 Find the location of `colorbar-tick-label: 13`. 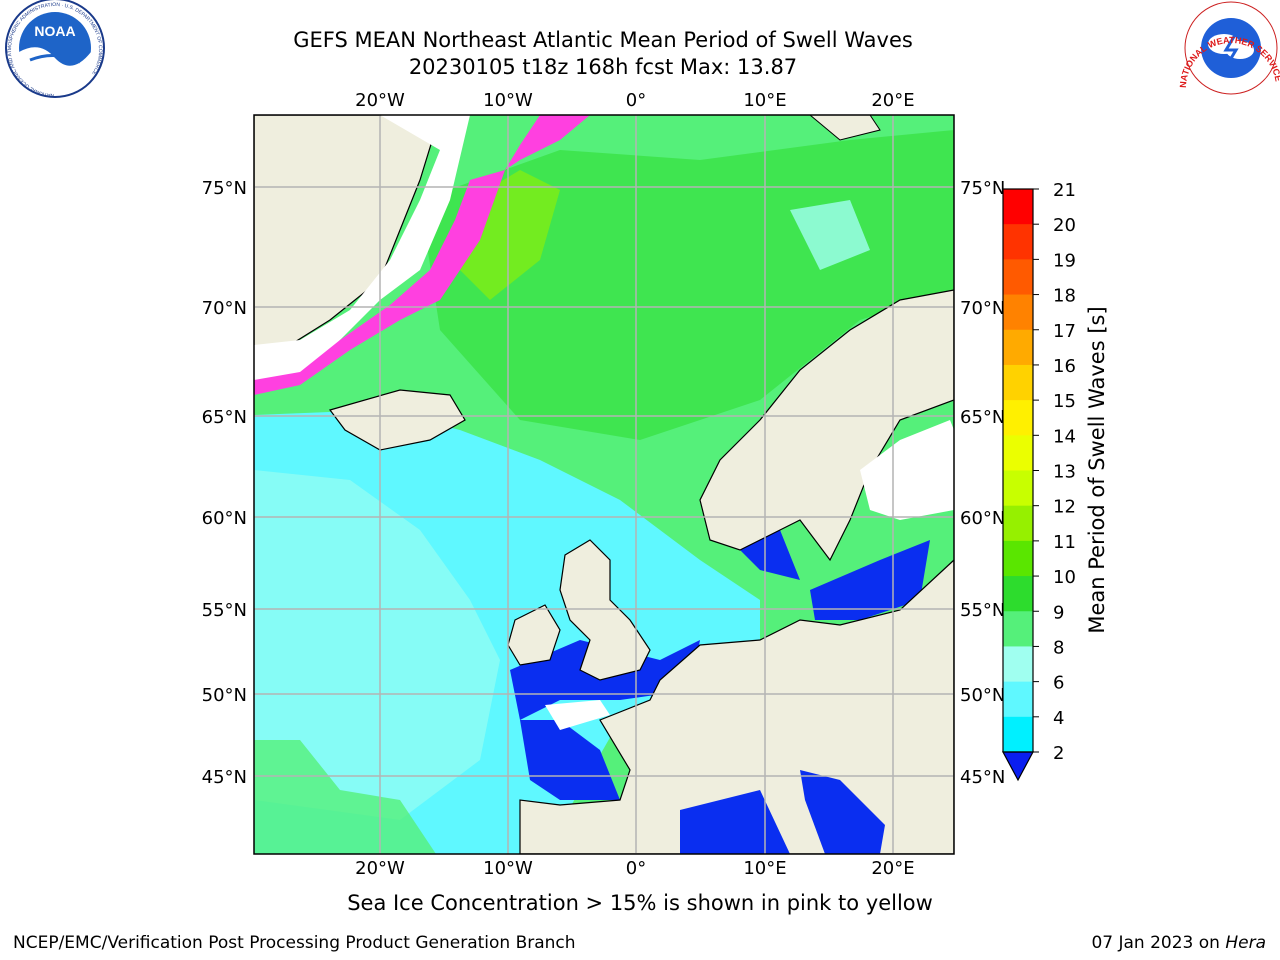

colorbar-tick-label: 13 is located at coordinates (1064, 472).